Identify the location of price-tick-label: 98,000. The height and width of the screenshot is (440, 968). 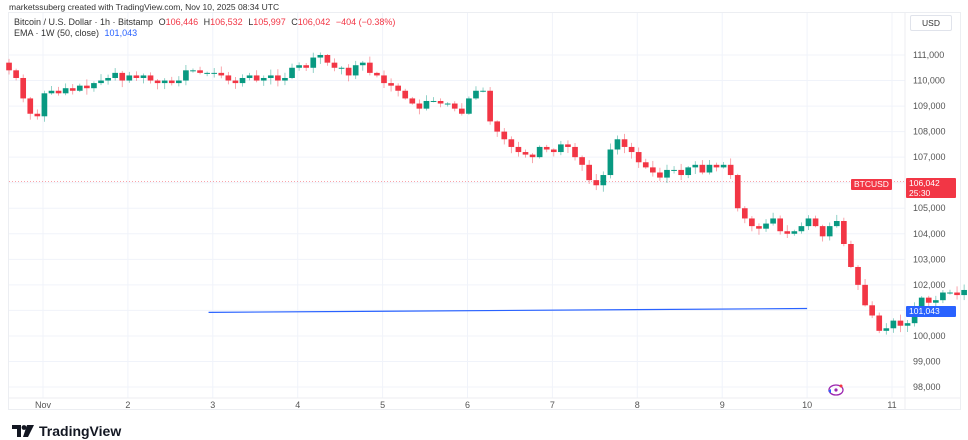
(927, 387).